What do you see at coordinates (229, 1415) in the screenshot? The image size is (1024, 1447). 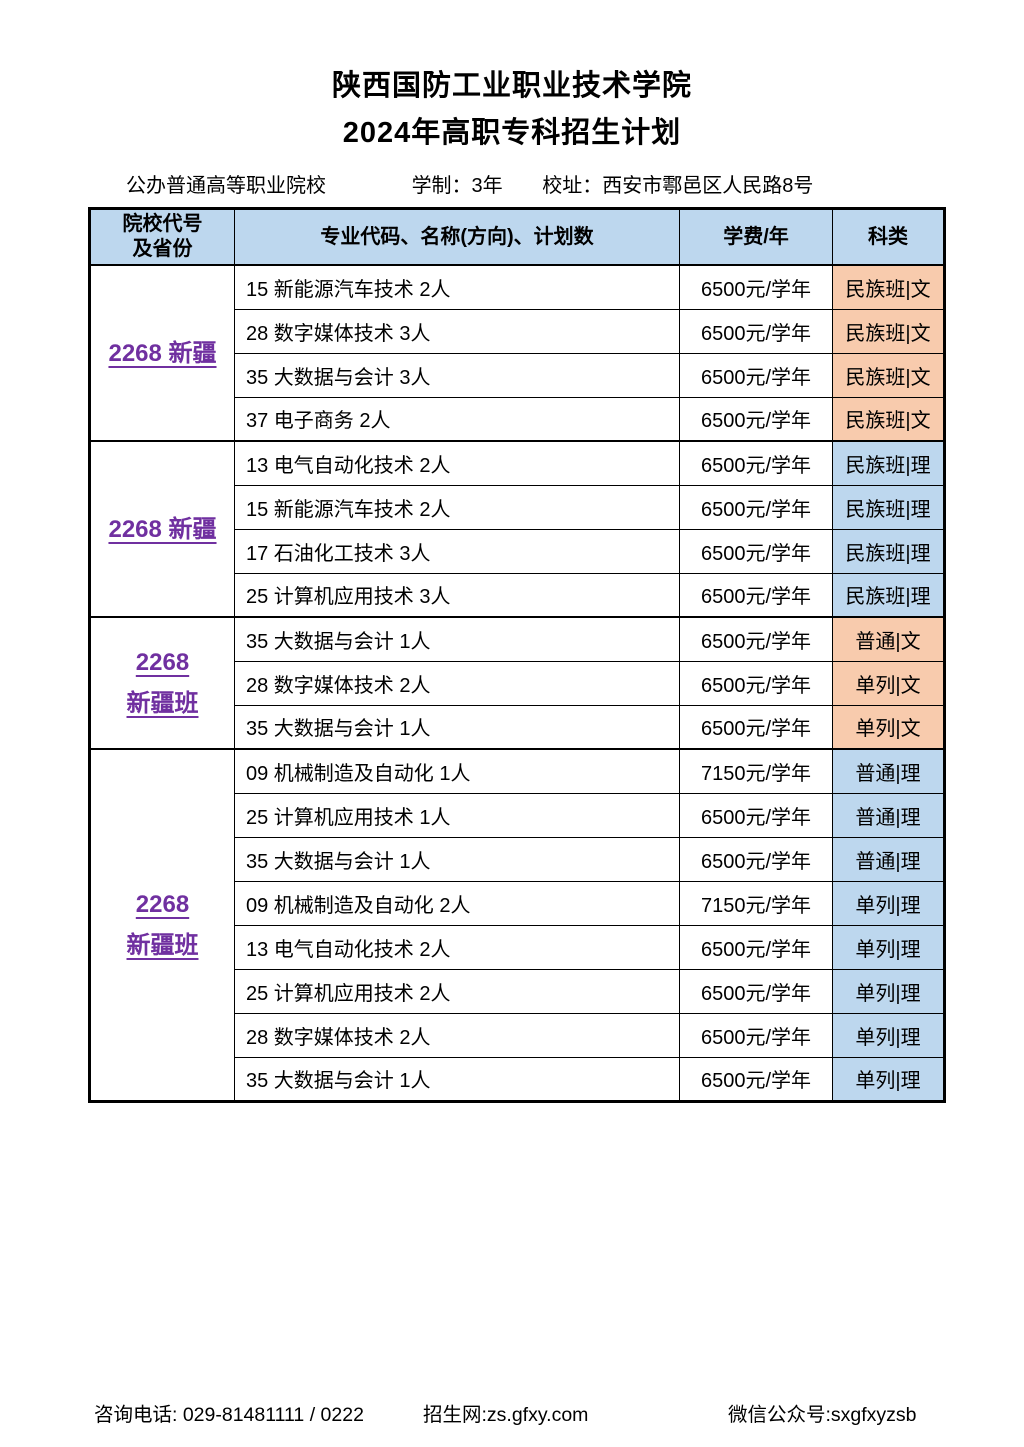 I see `footer-phone: 咨询电话: 029-81481111 / 0222` at bounding box center [229, 1415].